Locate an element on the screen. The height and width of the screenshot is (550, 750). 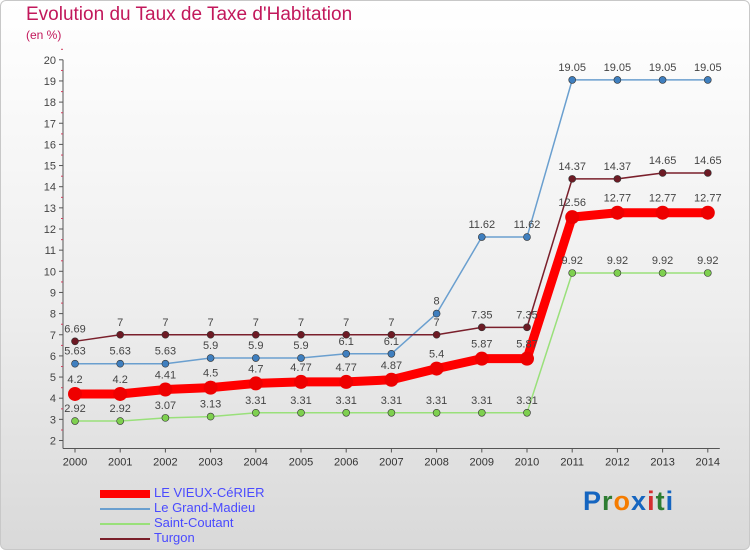
data-label: 4.5 is located at coordinates (210, 374).